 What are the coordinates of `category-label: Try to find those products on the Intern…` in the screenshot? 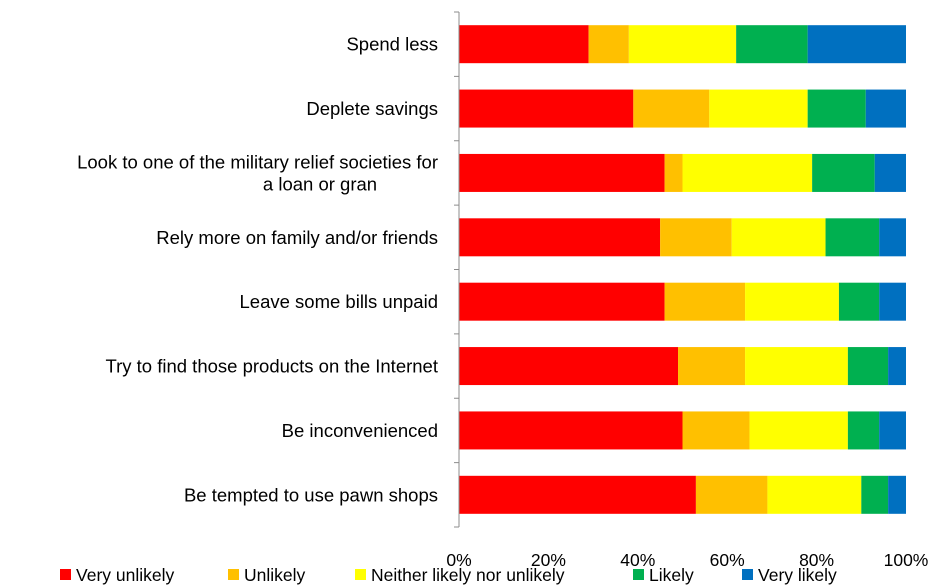 It's located at (271, 366).